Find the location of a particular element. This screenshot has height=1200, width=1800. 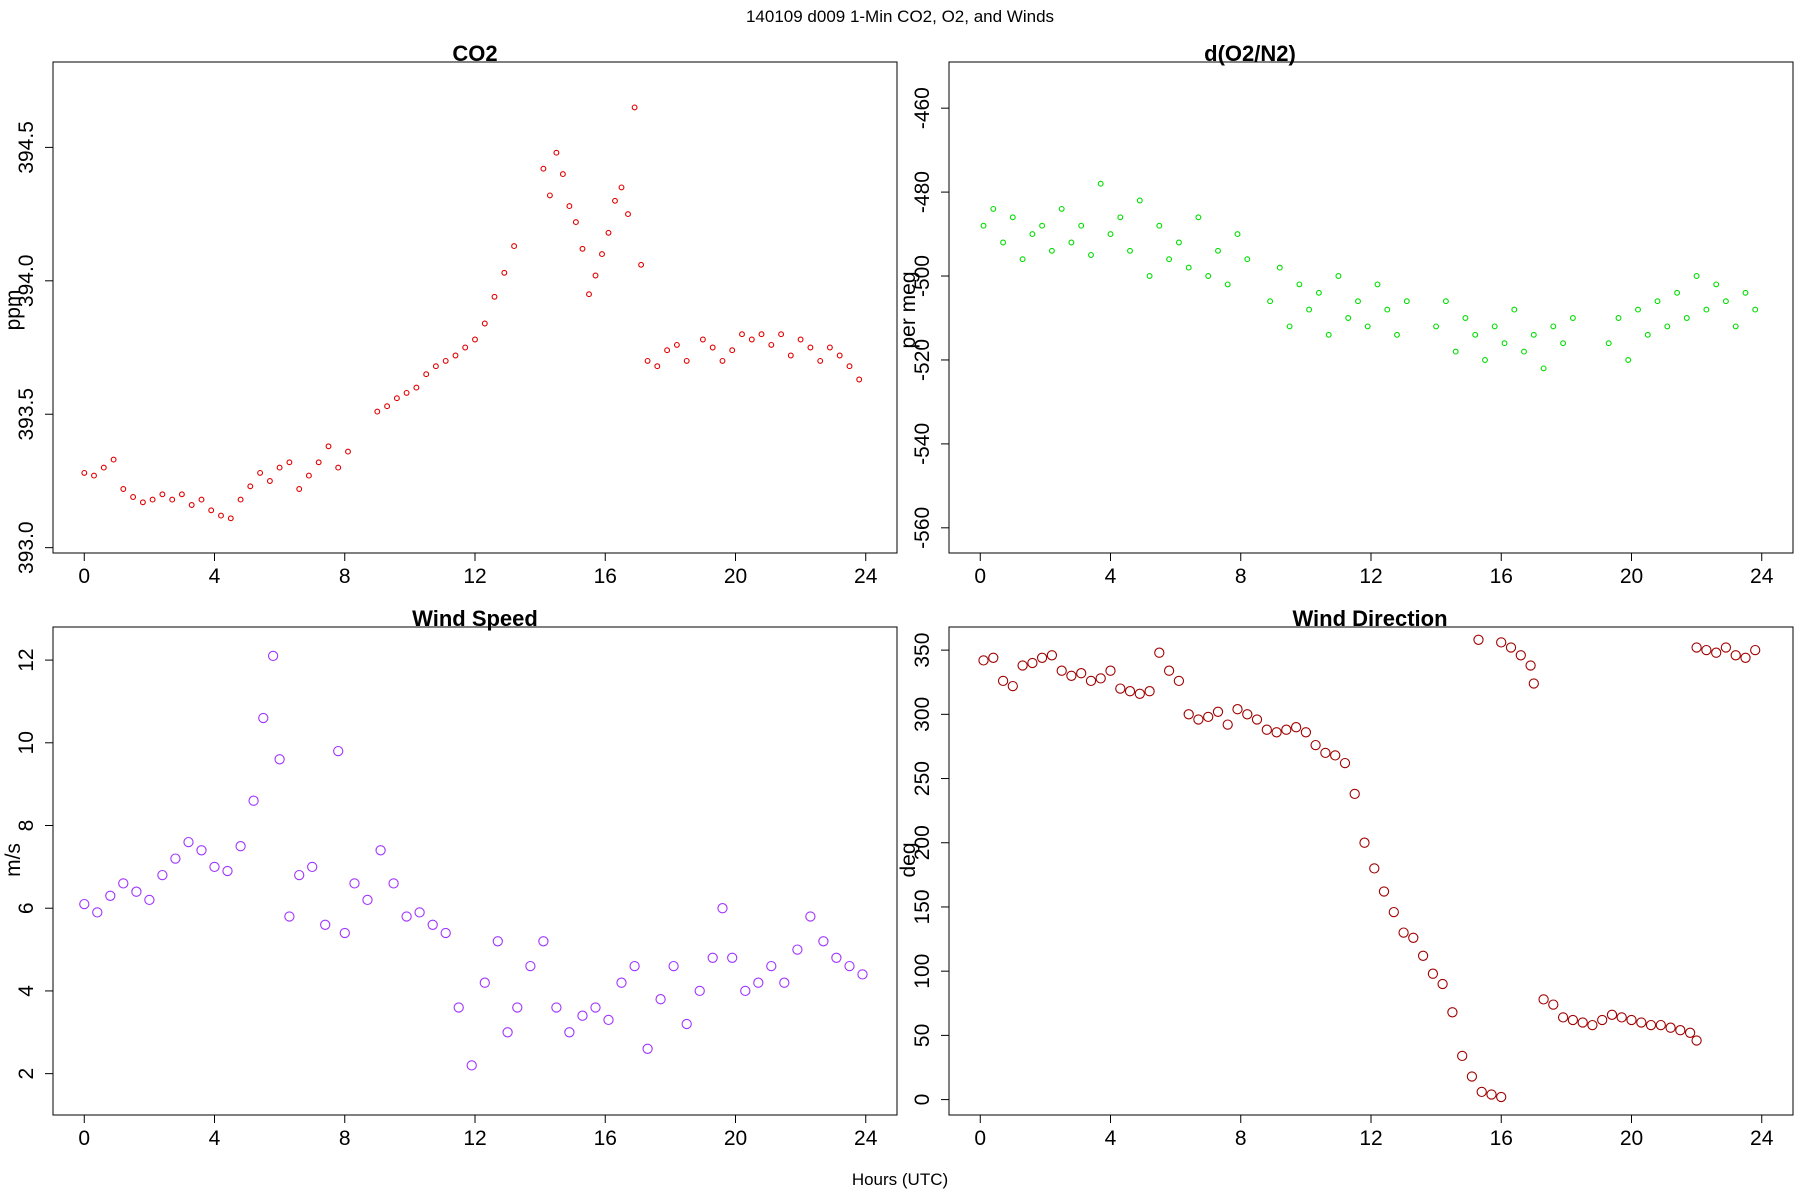

x-tick-label-wind-direction: 24 is located at coordinates (1762, 1138).